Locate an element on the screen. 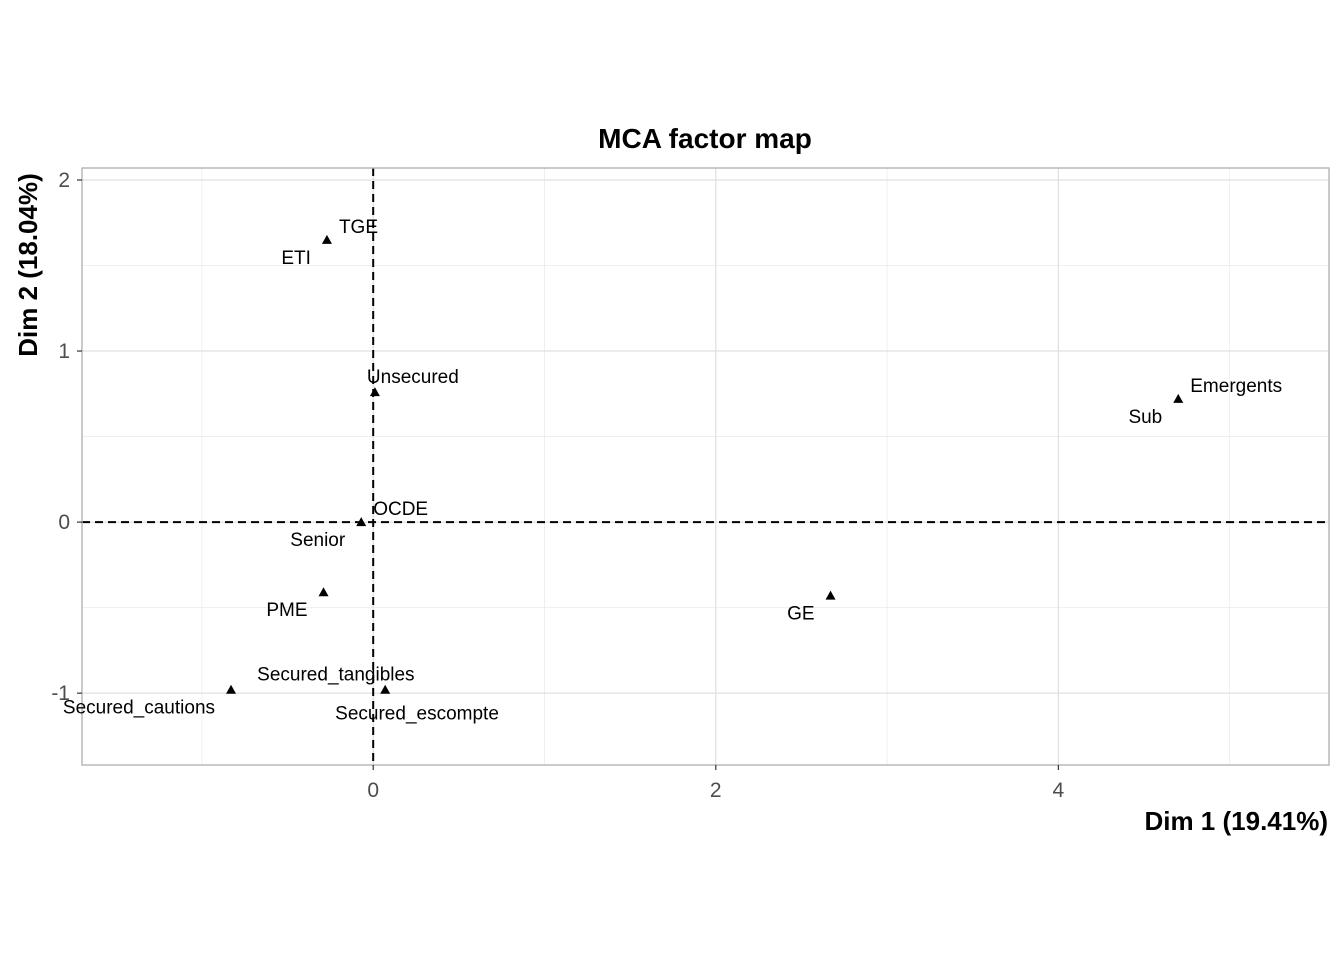  point-label: Secured_cautions is located at coordinates (139, 708).